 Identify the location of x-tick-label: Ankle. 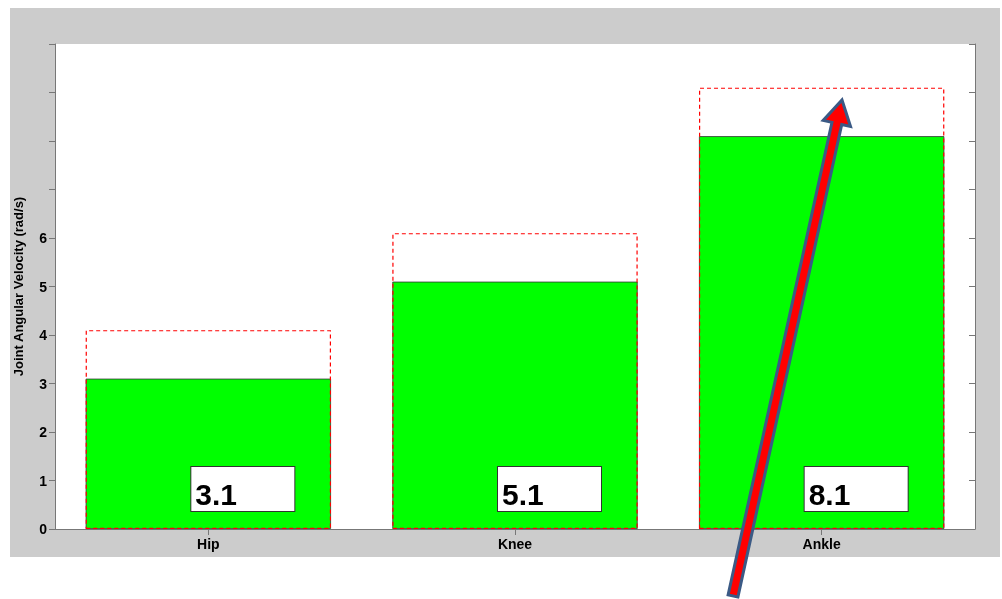
(821, 544).